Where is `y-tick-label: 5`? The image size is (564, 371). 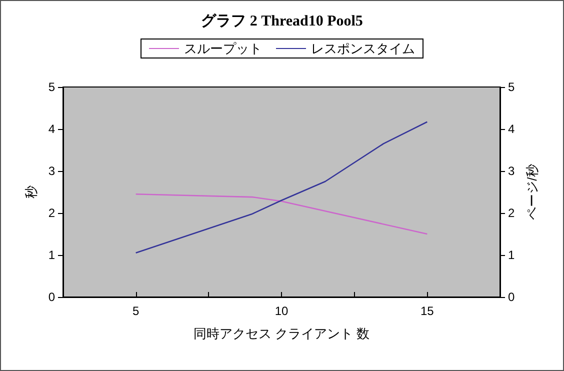 y-tick-label: 5 is located at coordinates (52, 87).